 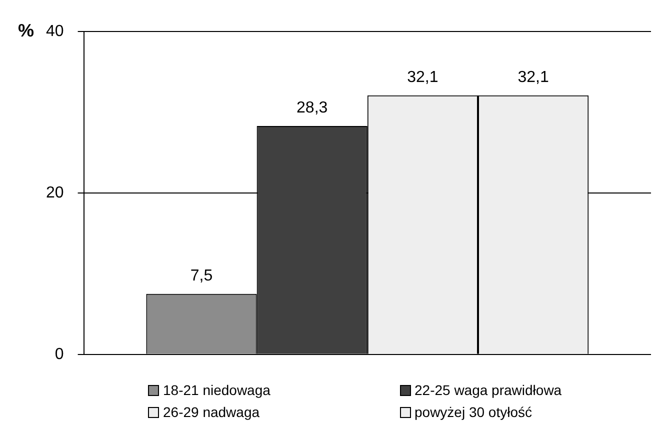 What do you see at coordinates (216, 390) in the screenshot?
I see `legend-label: 18-21 niedowaga` at bounding box center [216, 390].